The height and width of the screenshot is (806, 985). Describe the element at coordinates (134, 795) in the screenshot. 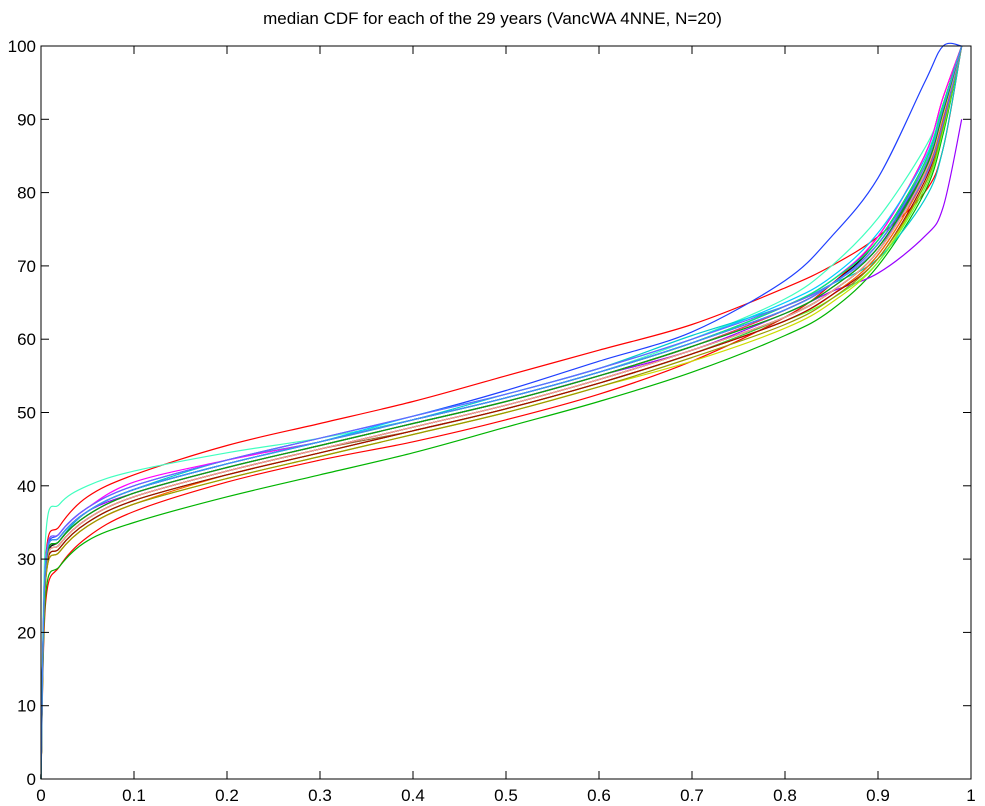

I see `x-tick-label: 0.1` at that location.